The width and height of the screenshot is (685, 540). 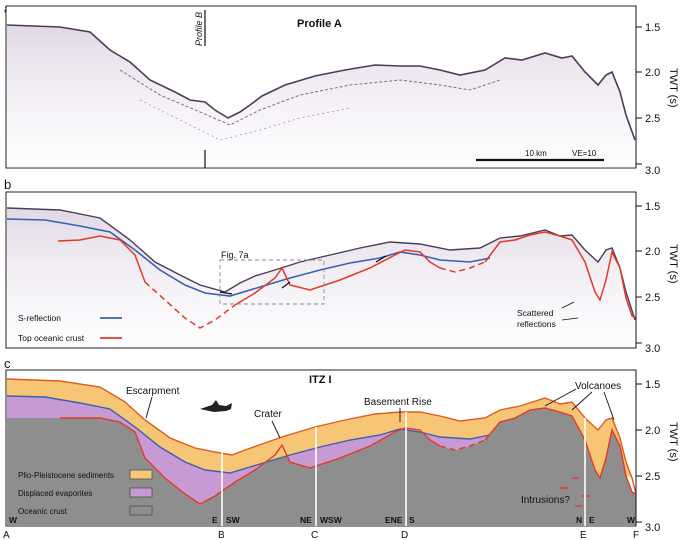 I want to click on dir-label: SW, so click(x=233, y=520).